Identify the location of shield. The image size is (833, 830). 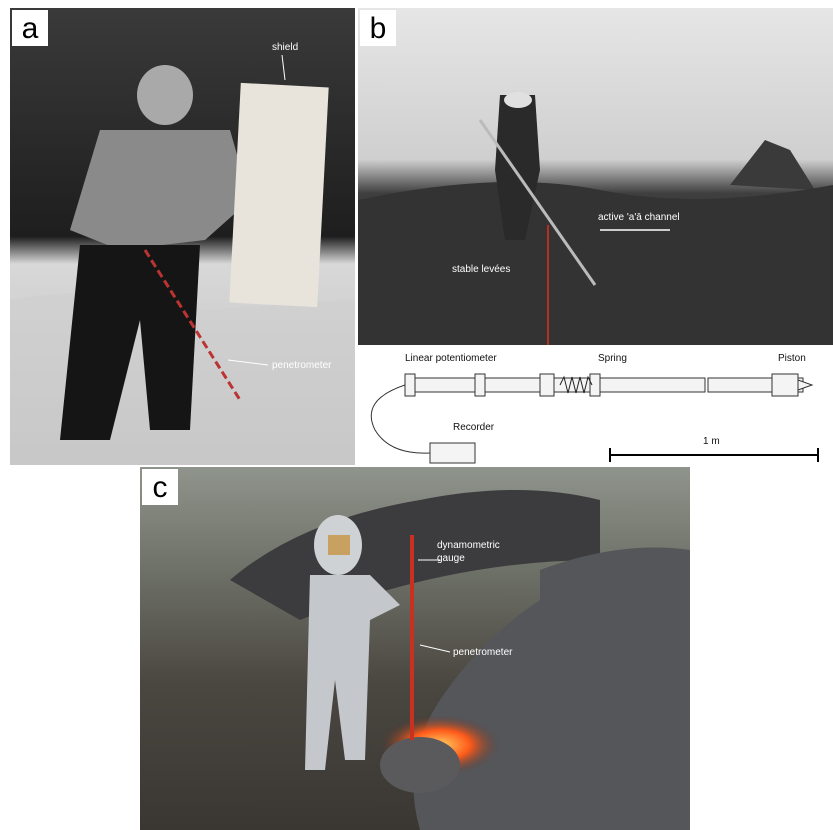
(279, 195).